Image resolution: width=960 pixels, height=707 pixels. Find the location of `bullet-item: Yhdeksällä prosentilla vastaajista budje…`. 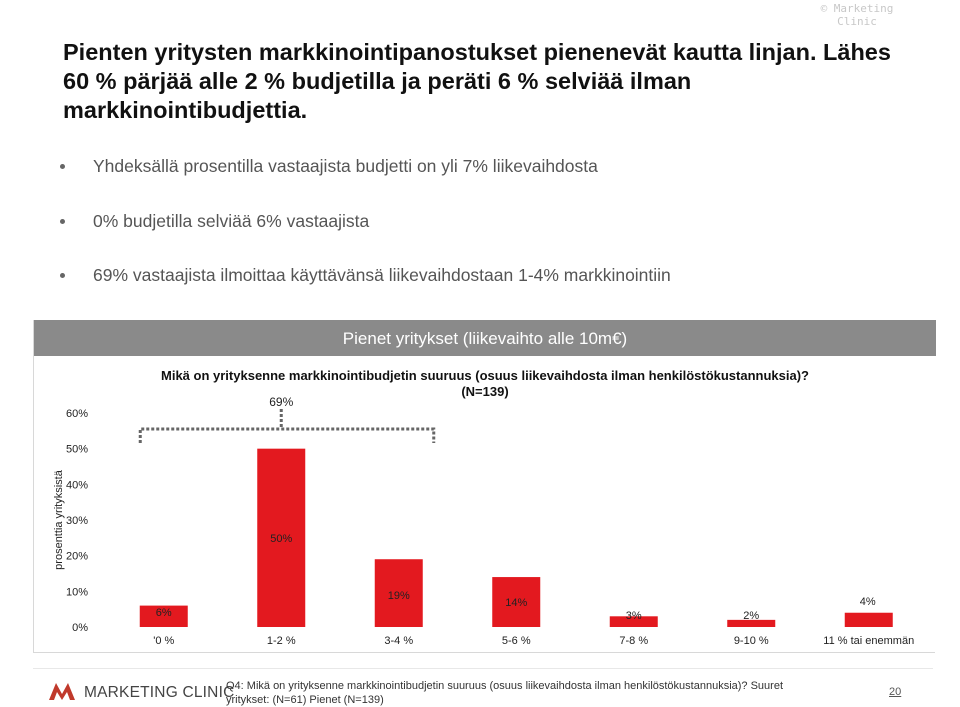

bullet-item: Yhdeksällä prosentilla vastaajista budje… is located at coordinates (490, 166).